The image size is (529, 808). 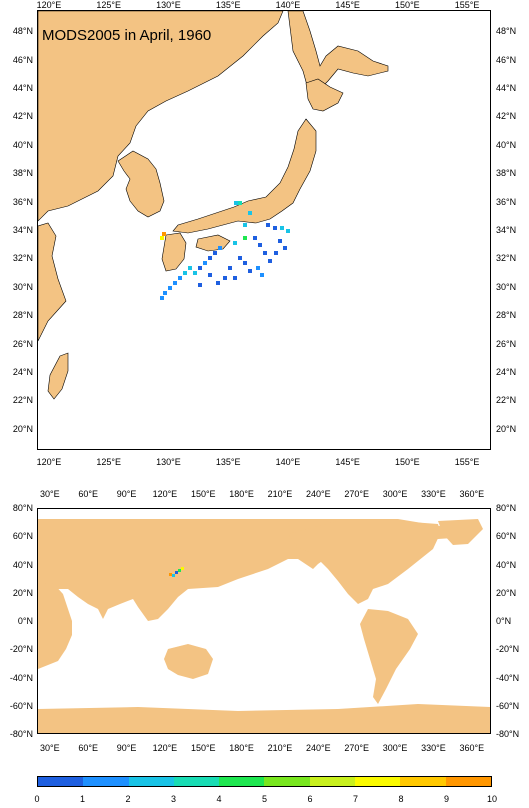 What do you see at coordinates (22, 400) in the screenshot?
I see `lat-tick-left: 22°N` at bounding box center [22, 400].